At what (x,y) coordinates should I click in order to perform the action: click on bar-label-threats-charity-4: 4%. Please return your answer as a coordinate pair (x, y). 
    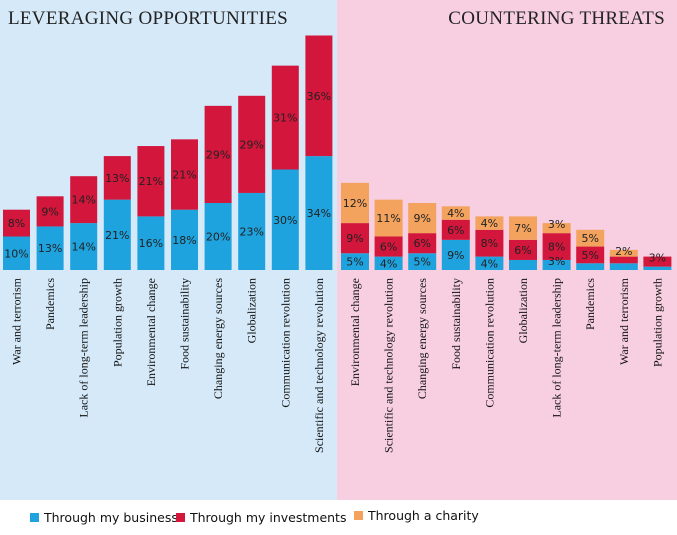
    Looking at the image, I should click on (455, 213).